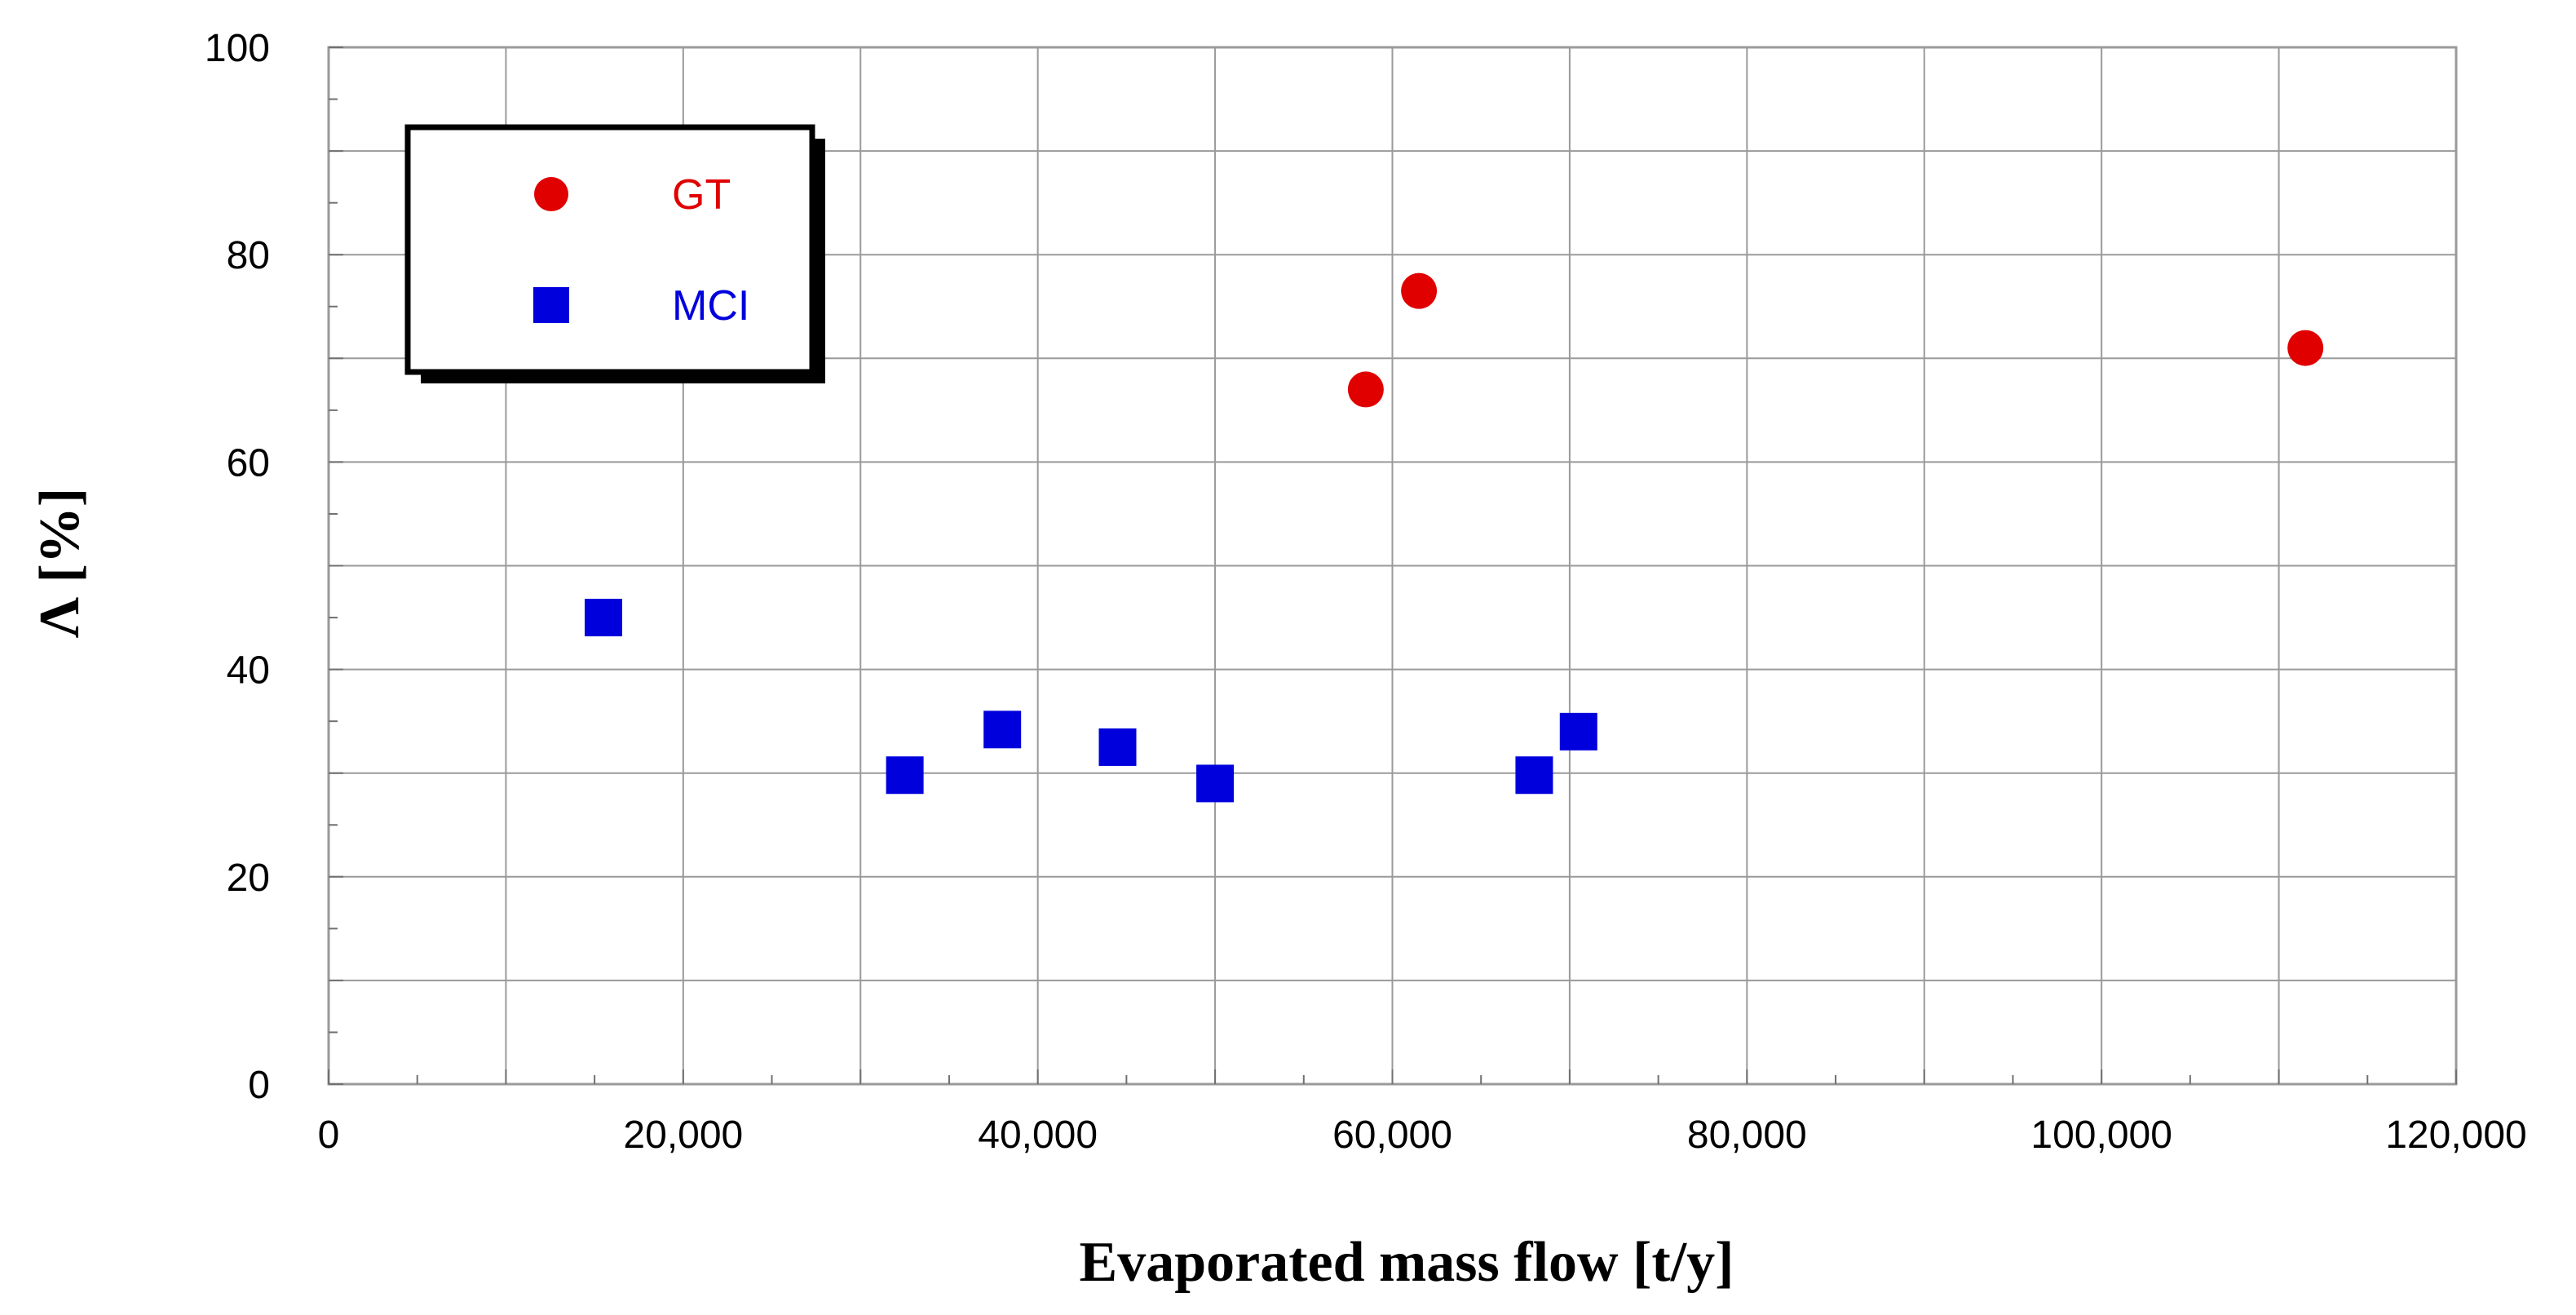 Image resolution: width=2576 pixels, height=1315 pixels. What do you see at coordinates (248, 878) in the screenshot?
I see `y-tick-label: 20` at bounding box center [248, 878].